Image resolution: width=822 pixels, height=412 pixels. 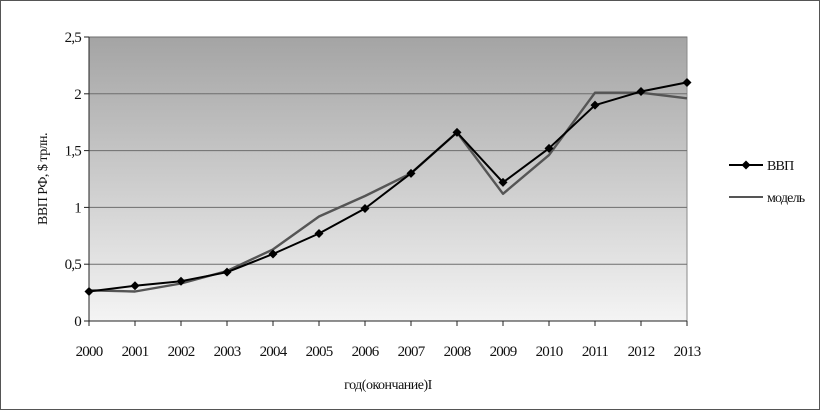 What do you see at coordinates (687, 352) in the screenshot?
I see `x-tick-label: 2013` at bounding box center [687, 352].